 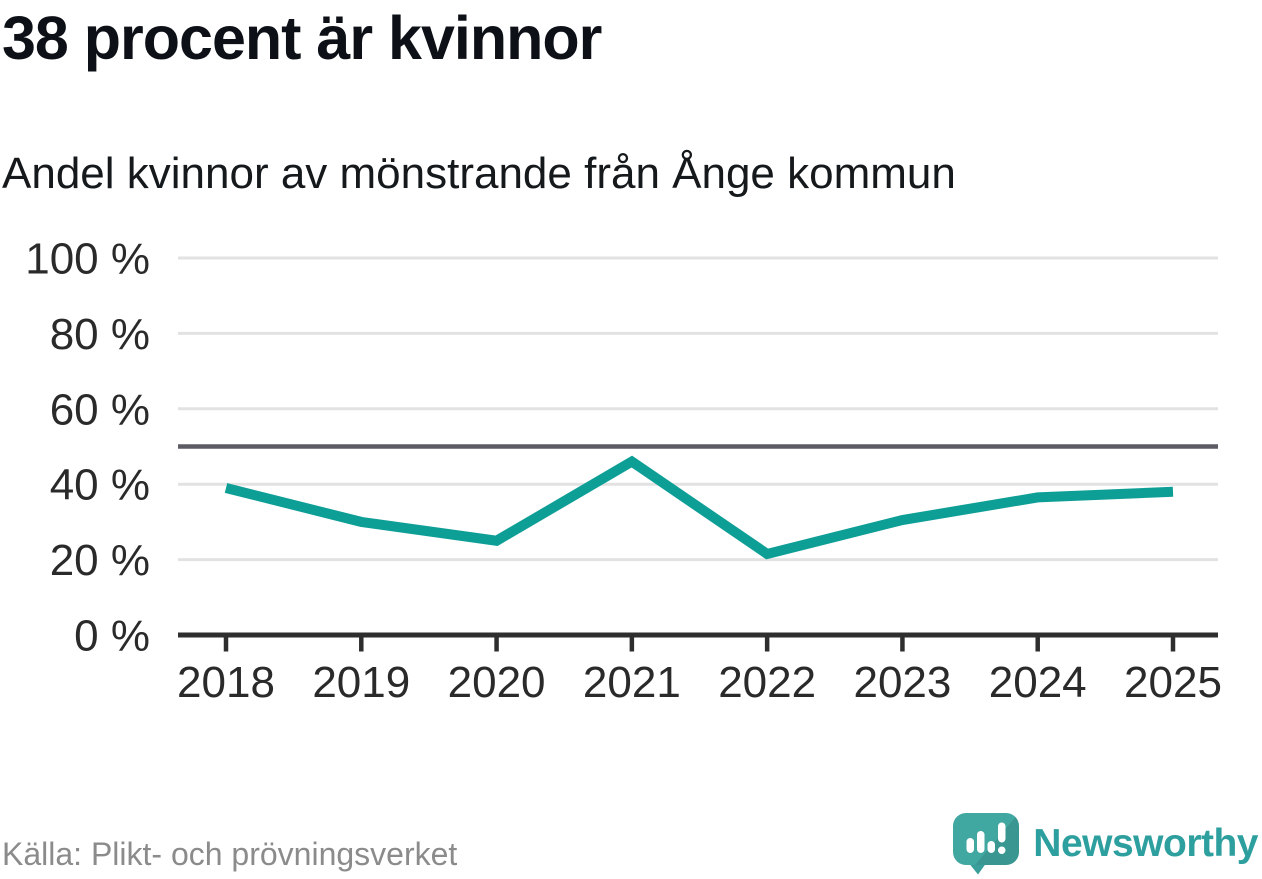 I want to click on bubble-fold-shade, so click(x=997, y=839).